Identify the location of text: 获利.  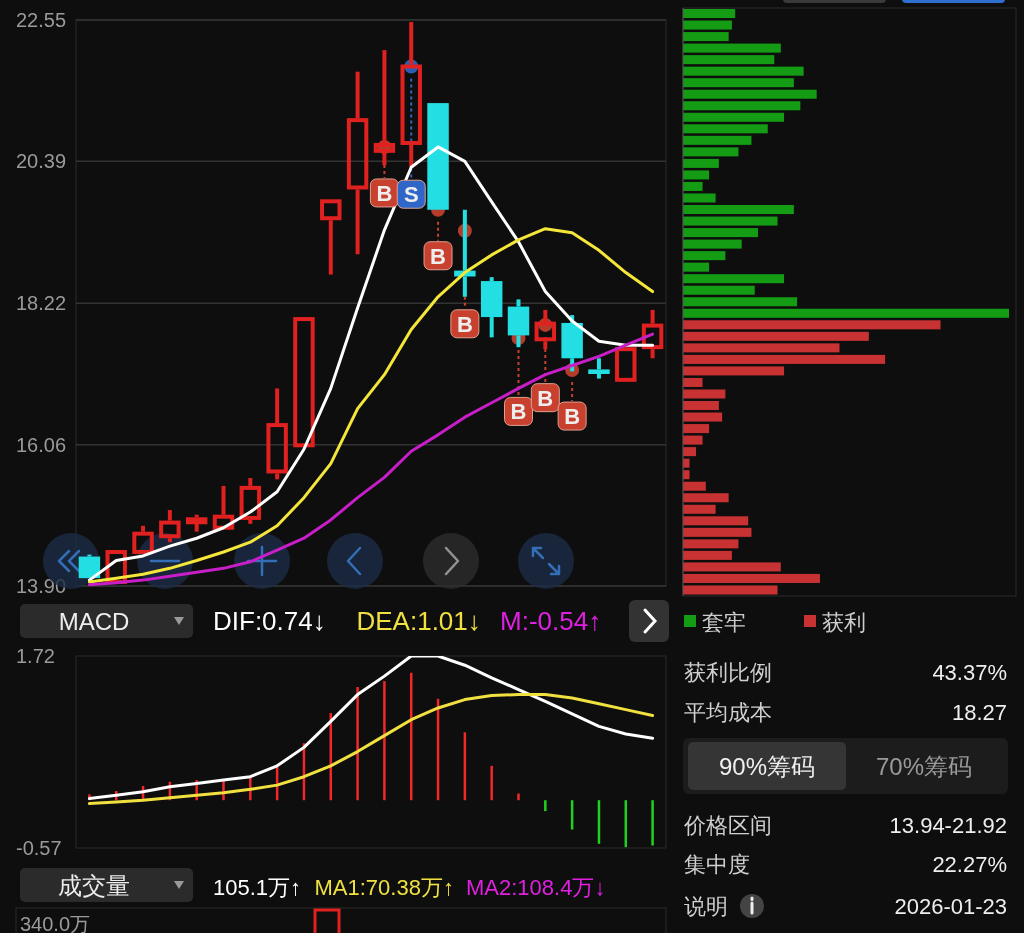
(844, 622).